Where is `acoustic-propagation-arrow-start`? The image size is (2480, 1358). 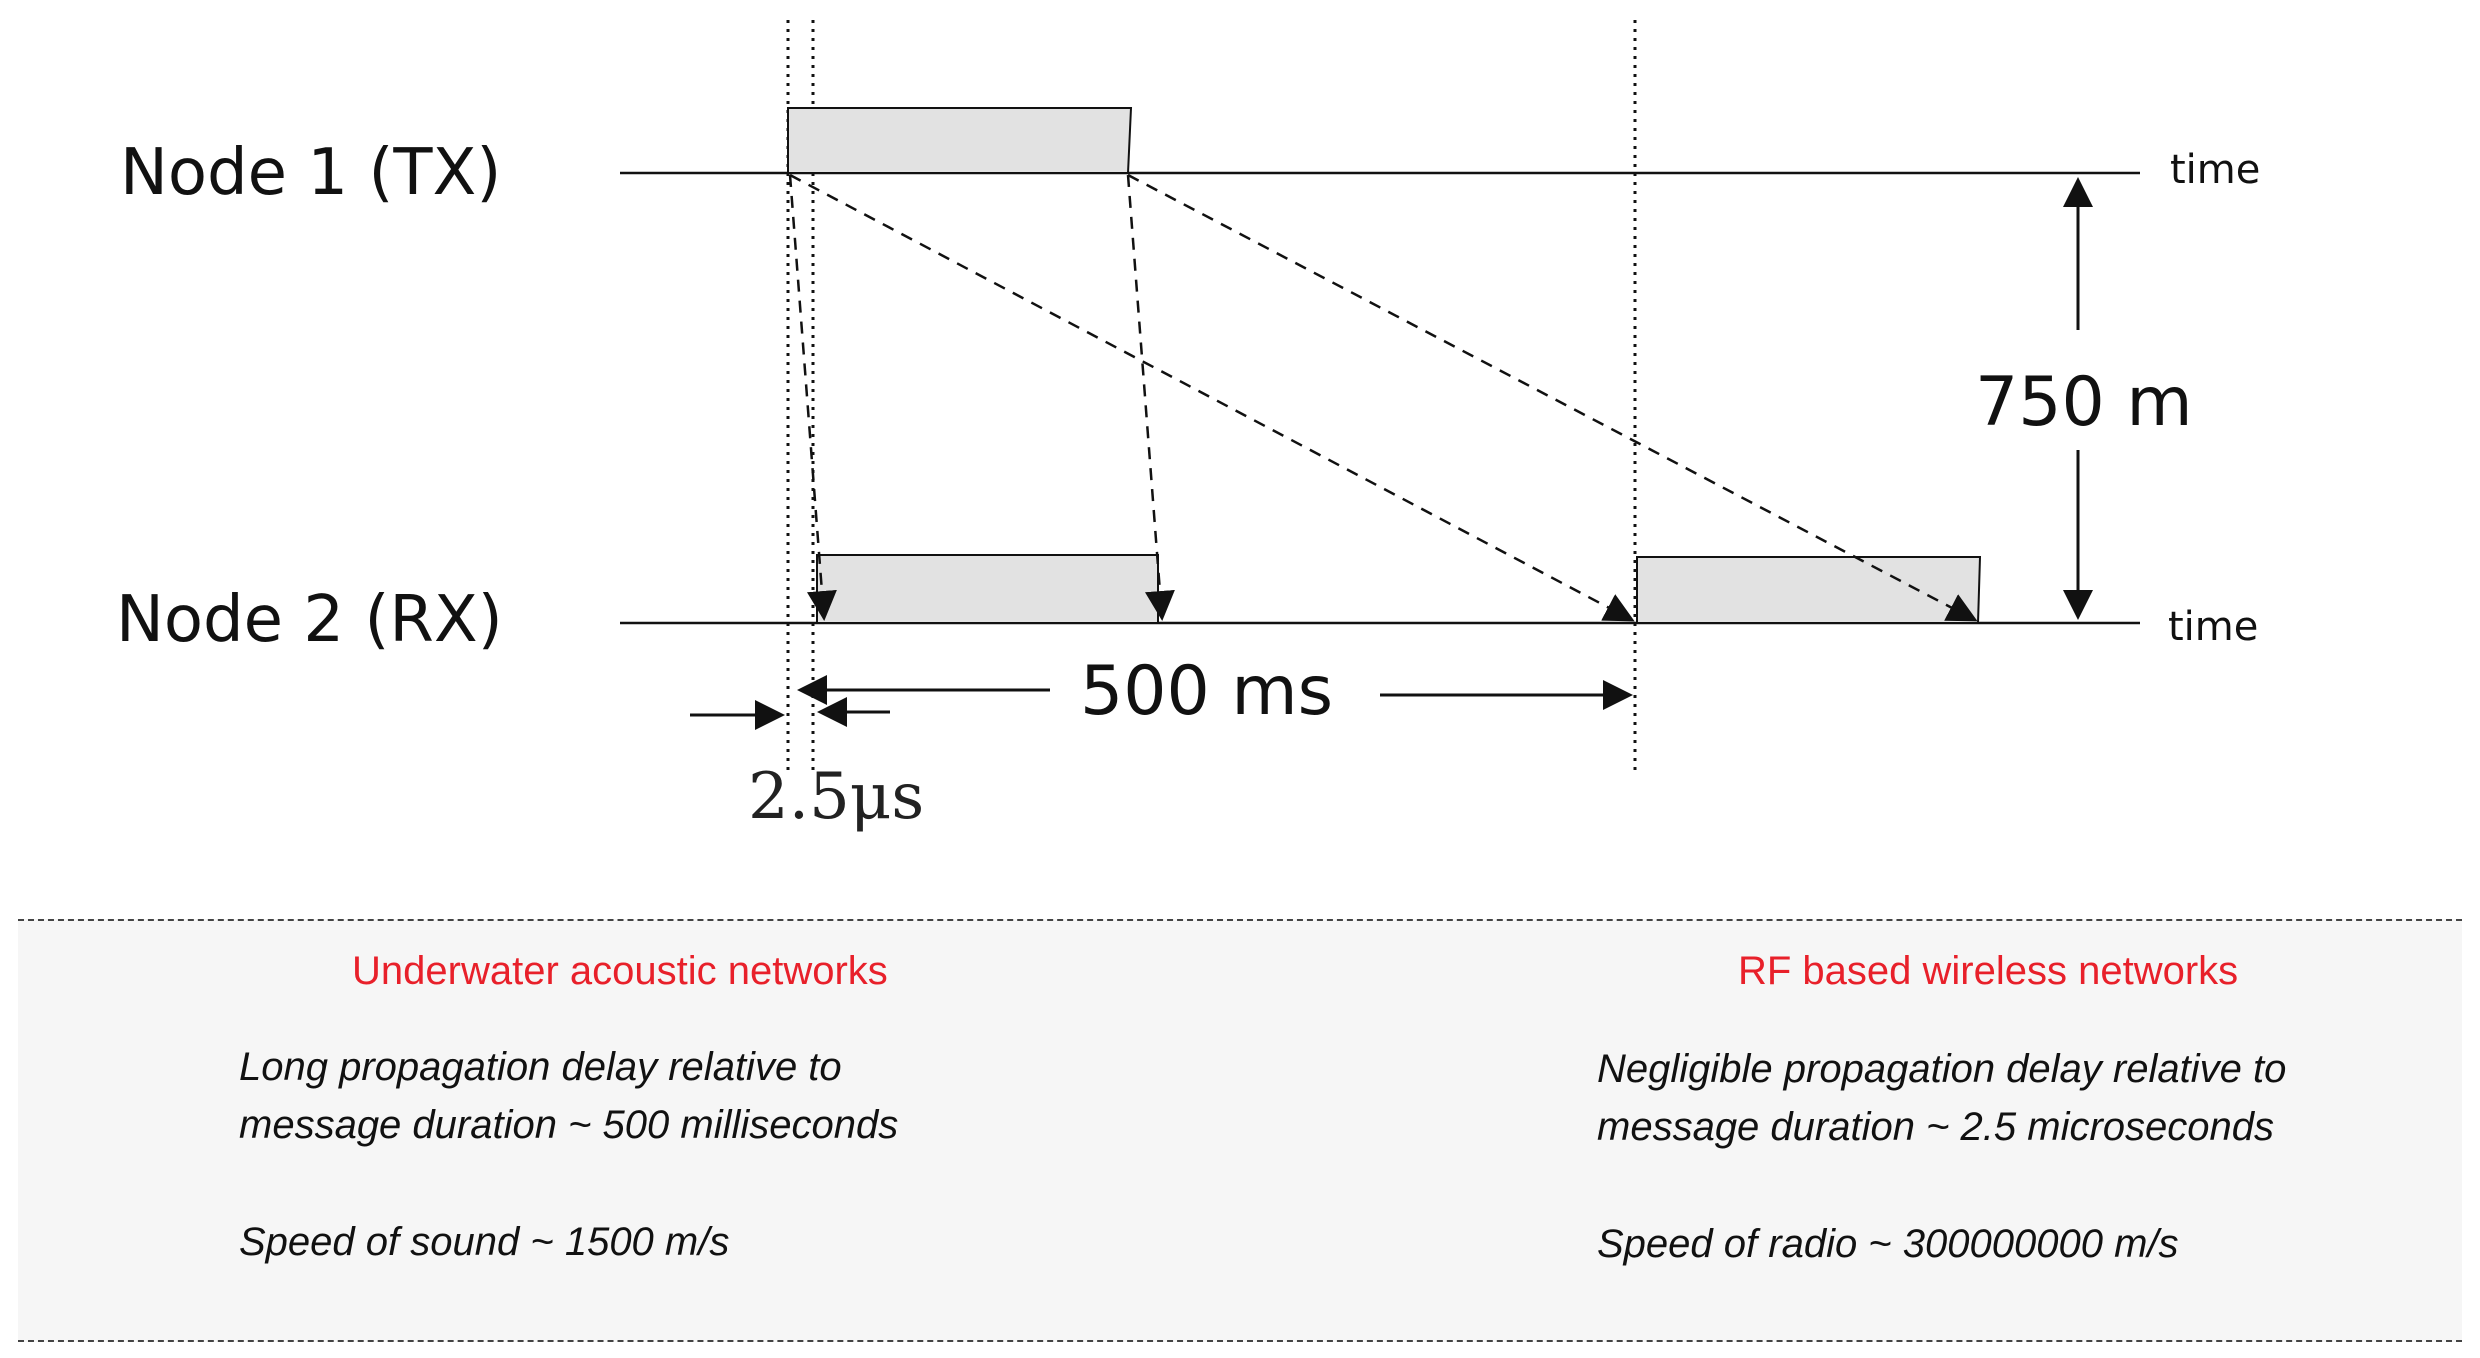 acoustic-propagation-arrow-start is located at coordinates (1212, 397).